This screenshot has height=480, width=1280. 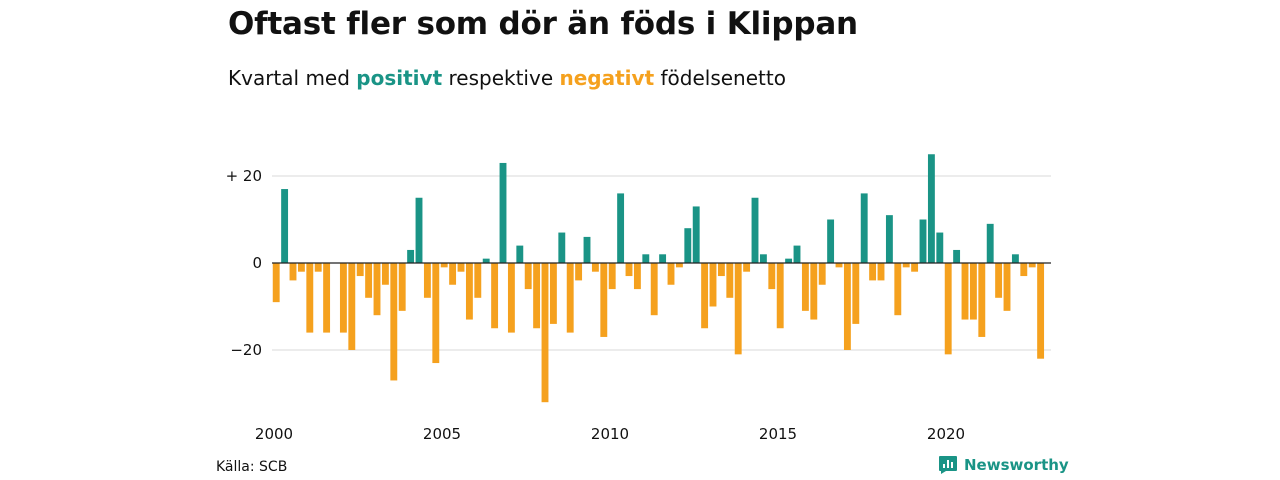 What do you see at coordinates (1016, 465) in the screenshot?
I see `brand-name: Newsworthy` at bounding box center [1016, 465].